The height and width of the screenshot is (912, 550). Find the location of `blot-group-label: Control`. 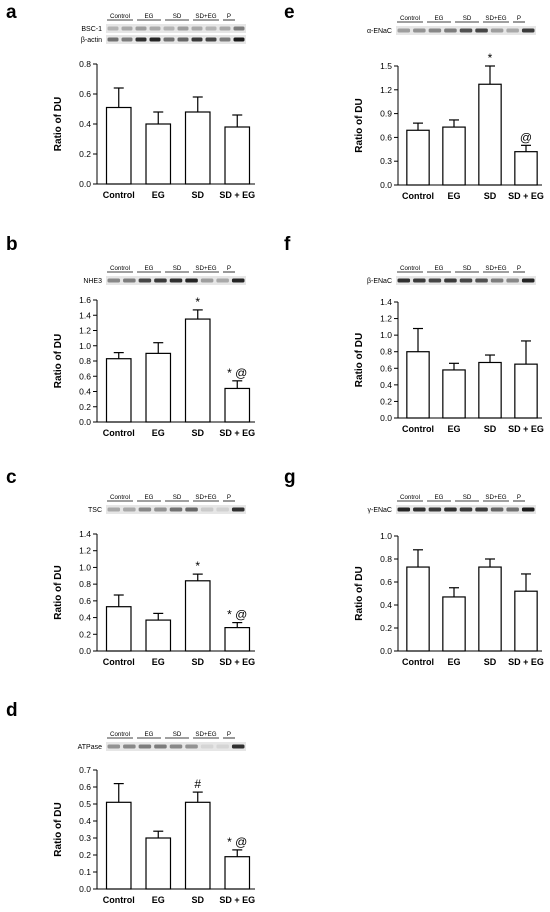

blot-group-label: Control is located at coordinates (410, 18).